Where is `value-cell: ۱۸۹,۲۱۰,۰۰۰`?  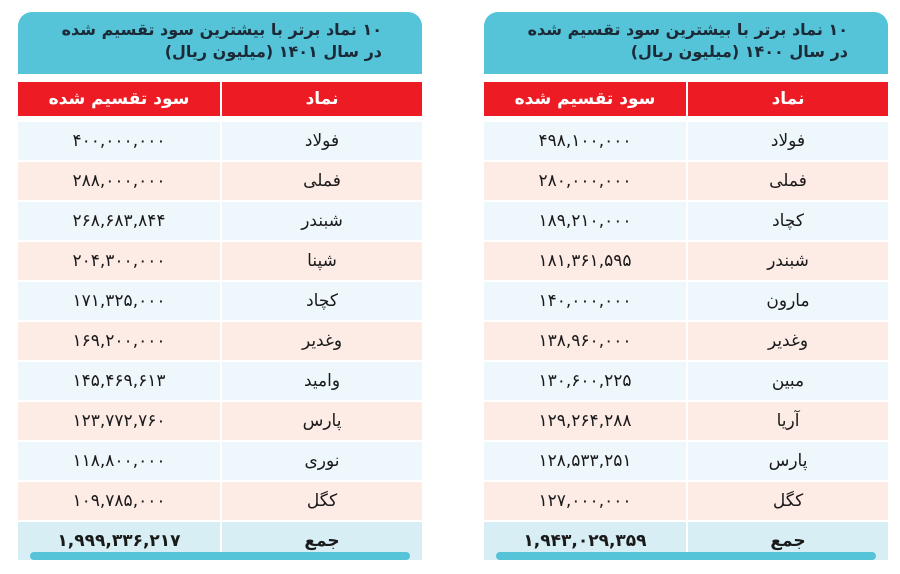 value-cell: ۱۸۹,۲۱۰,۰۰۰ is located at coordinates (585, 221).